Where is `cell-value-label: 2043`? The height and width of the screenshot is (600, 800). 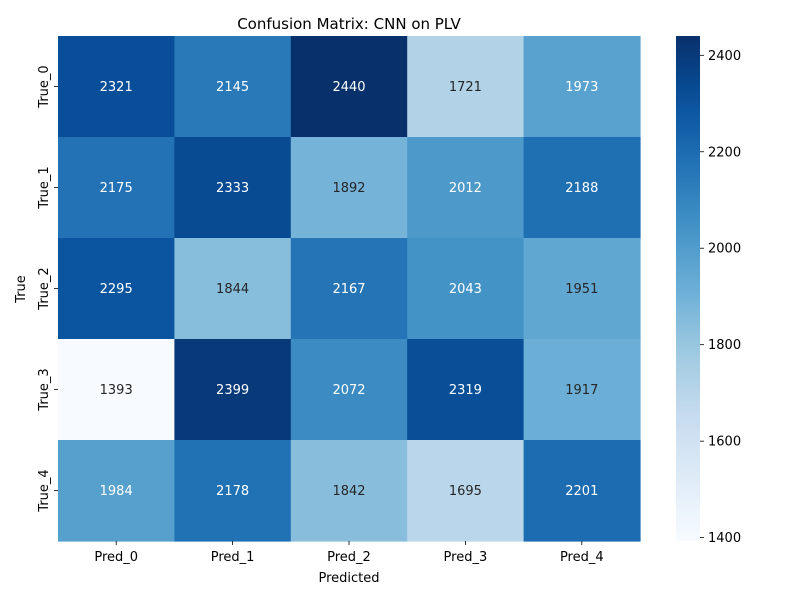 cell-value-label: 2043 is located at coordinates (465, 289).